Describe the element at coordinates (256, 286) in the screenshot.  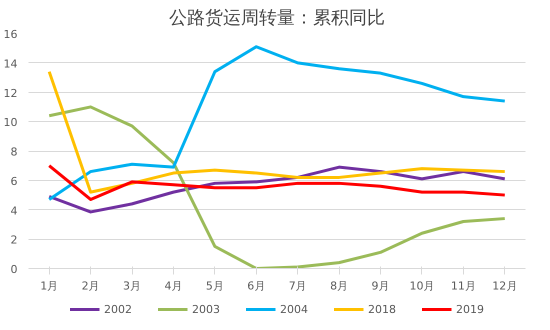
I see `x-tick-label: 6月` at that location.